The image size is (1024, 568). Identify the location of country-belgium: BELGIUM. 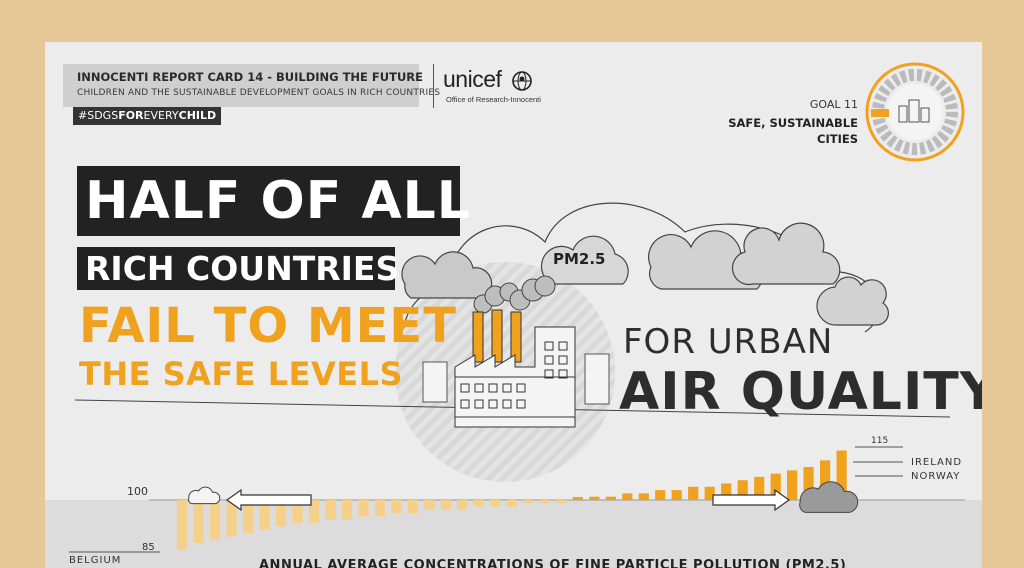
(95, 560).